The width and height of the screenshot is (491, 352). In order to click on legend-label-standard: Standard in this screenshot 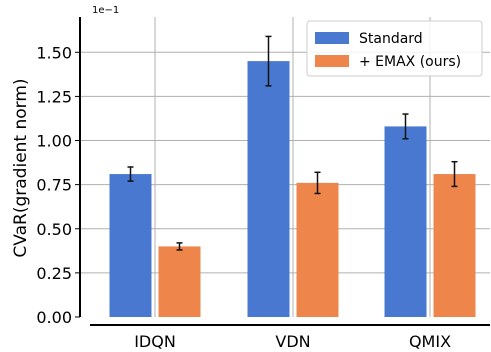, I will do `click(391, 39)`.